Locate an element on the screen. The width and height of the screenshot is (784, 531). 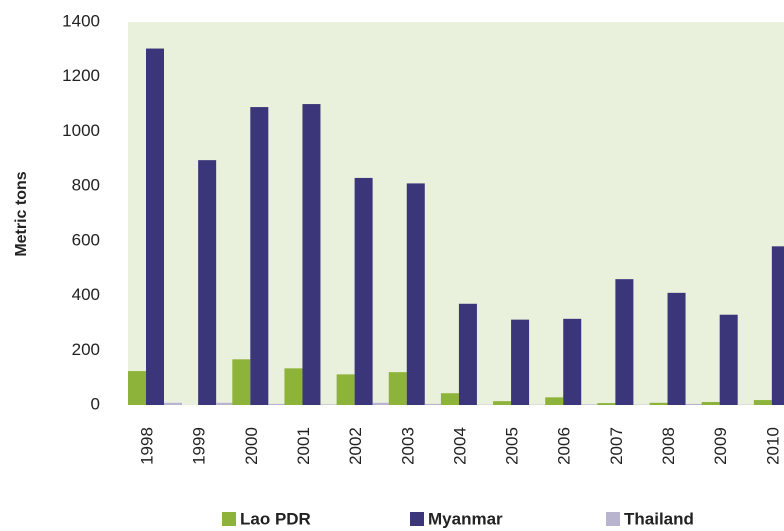
x-tick-label: 2002 is located at coordinates (355, 446).